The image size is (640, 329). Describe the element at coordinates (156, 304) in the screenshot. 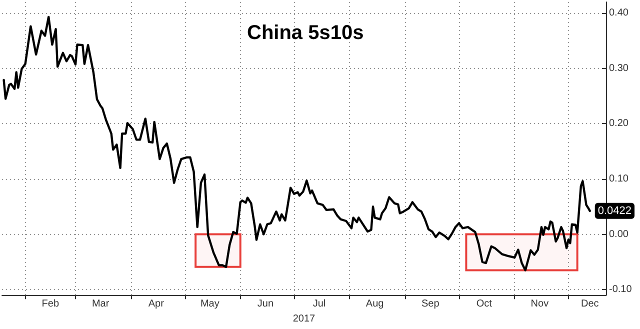

I see `x-tick-label: Apr` at that location.